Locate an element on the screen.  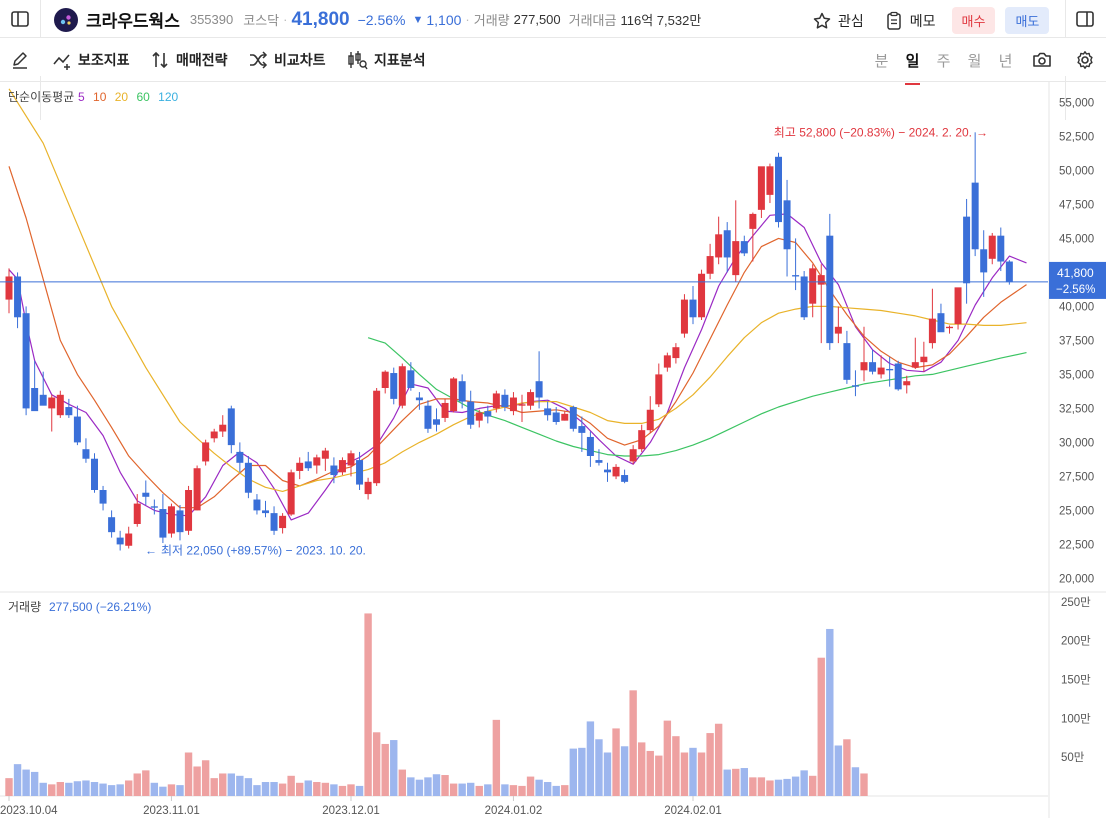
sidebar-toggle-icon is located at coordinates (20, 19).